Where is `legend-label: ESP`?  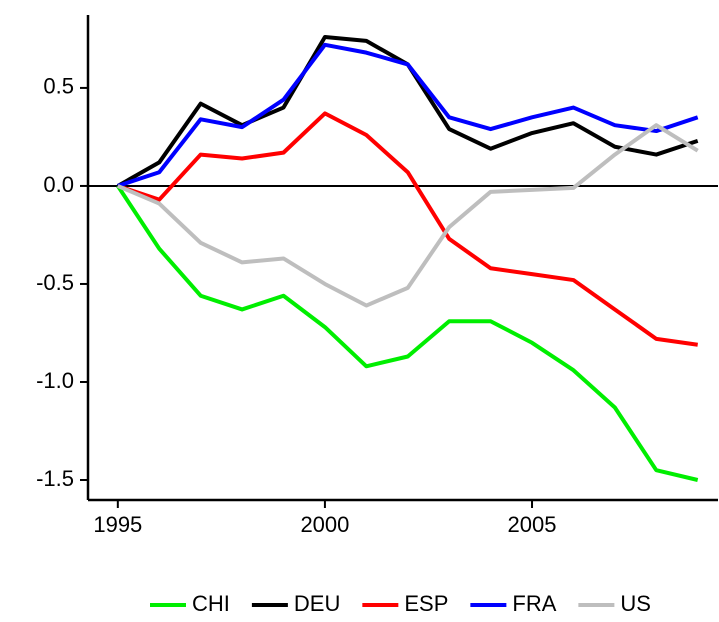
legend-label: ESP is located at coordinates (426, 603).